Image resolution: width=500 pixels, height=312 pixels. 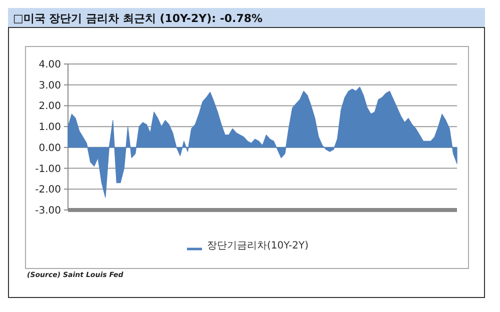 I want to click on y-tick-label: 4.00, so click(x=49, y=65).